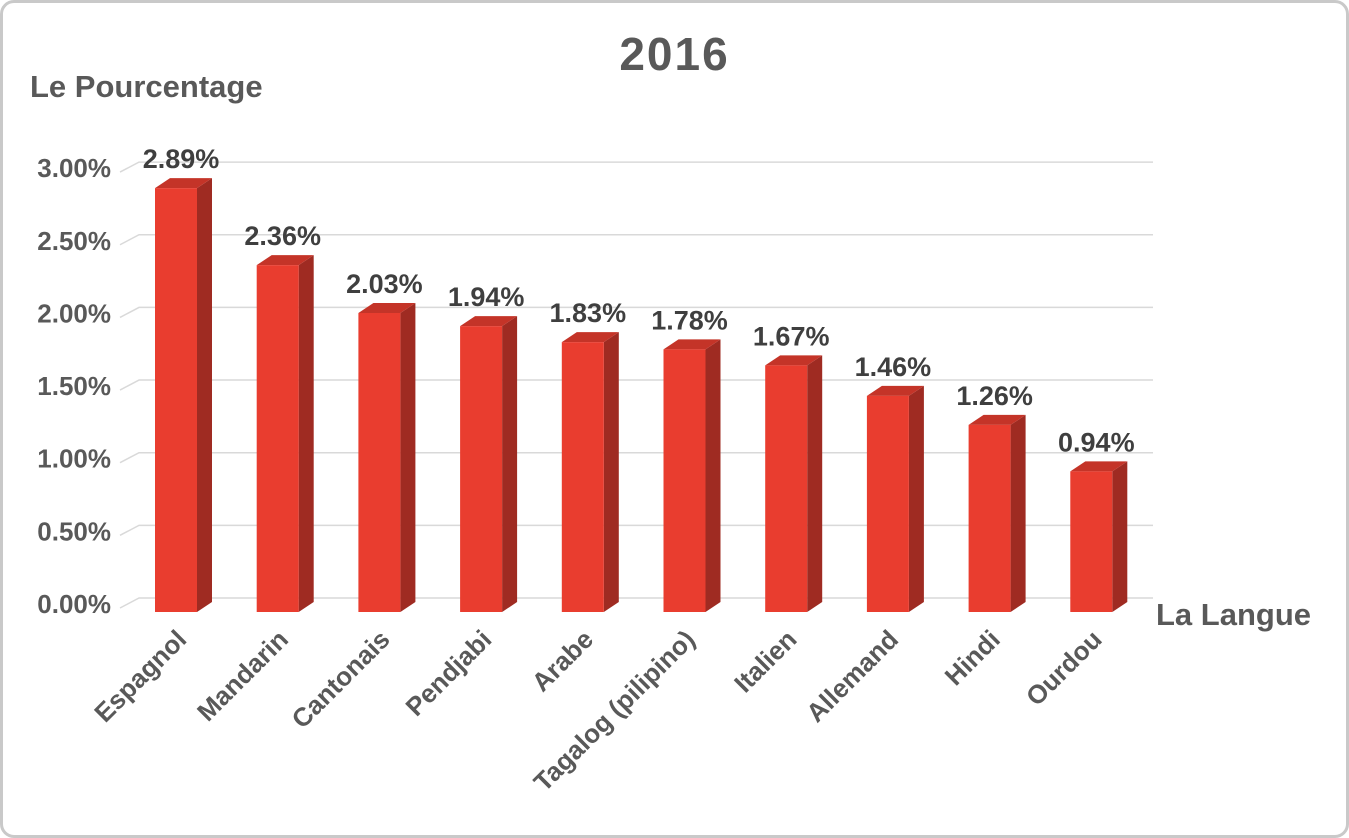  Describe the element at coordinates (791, 336) in the screenshot. I see `bar-value-label: 1.67%` at that location.